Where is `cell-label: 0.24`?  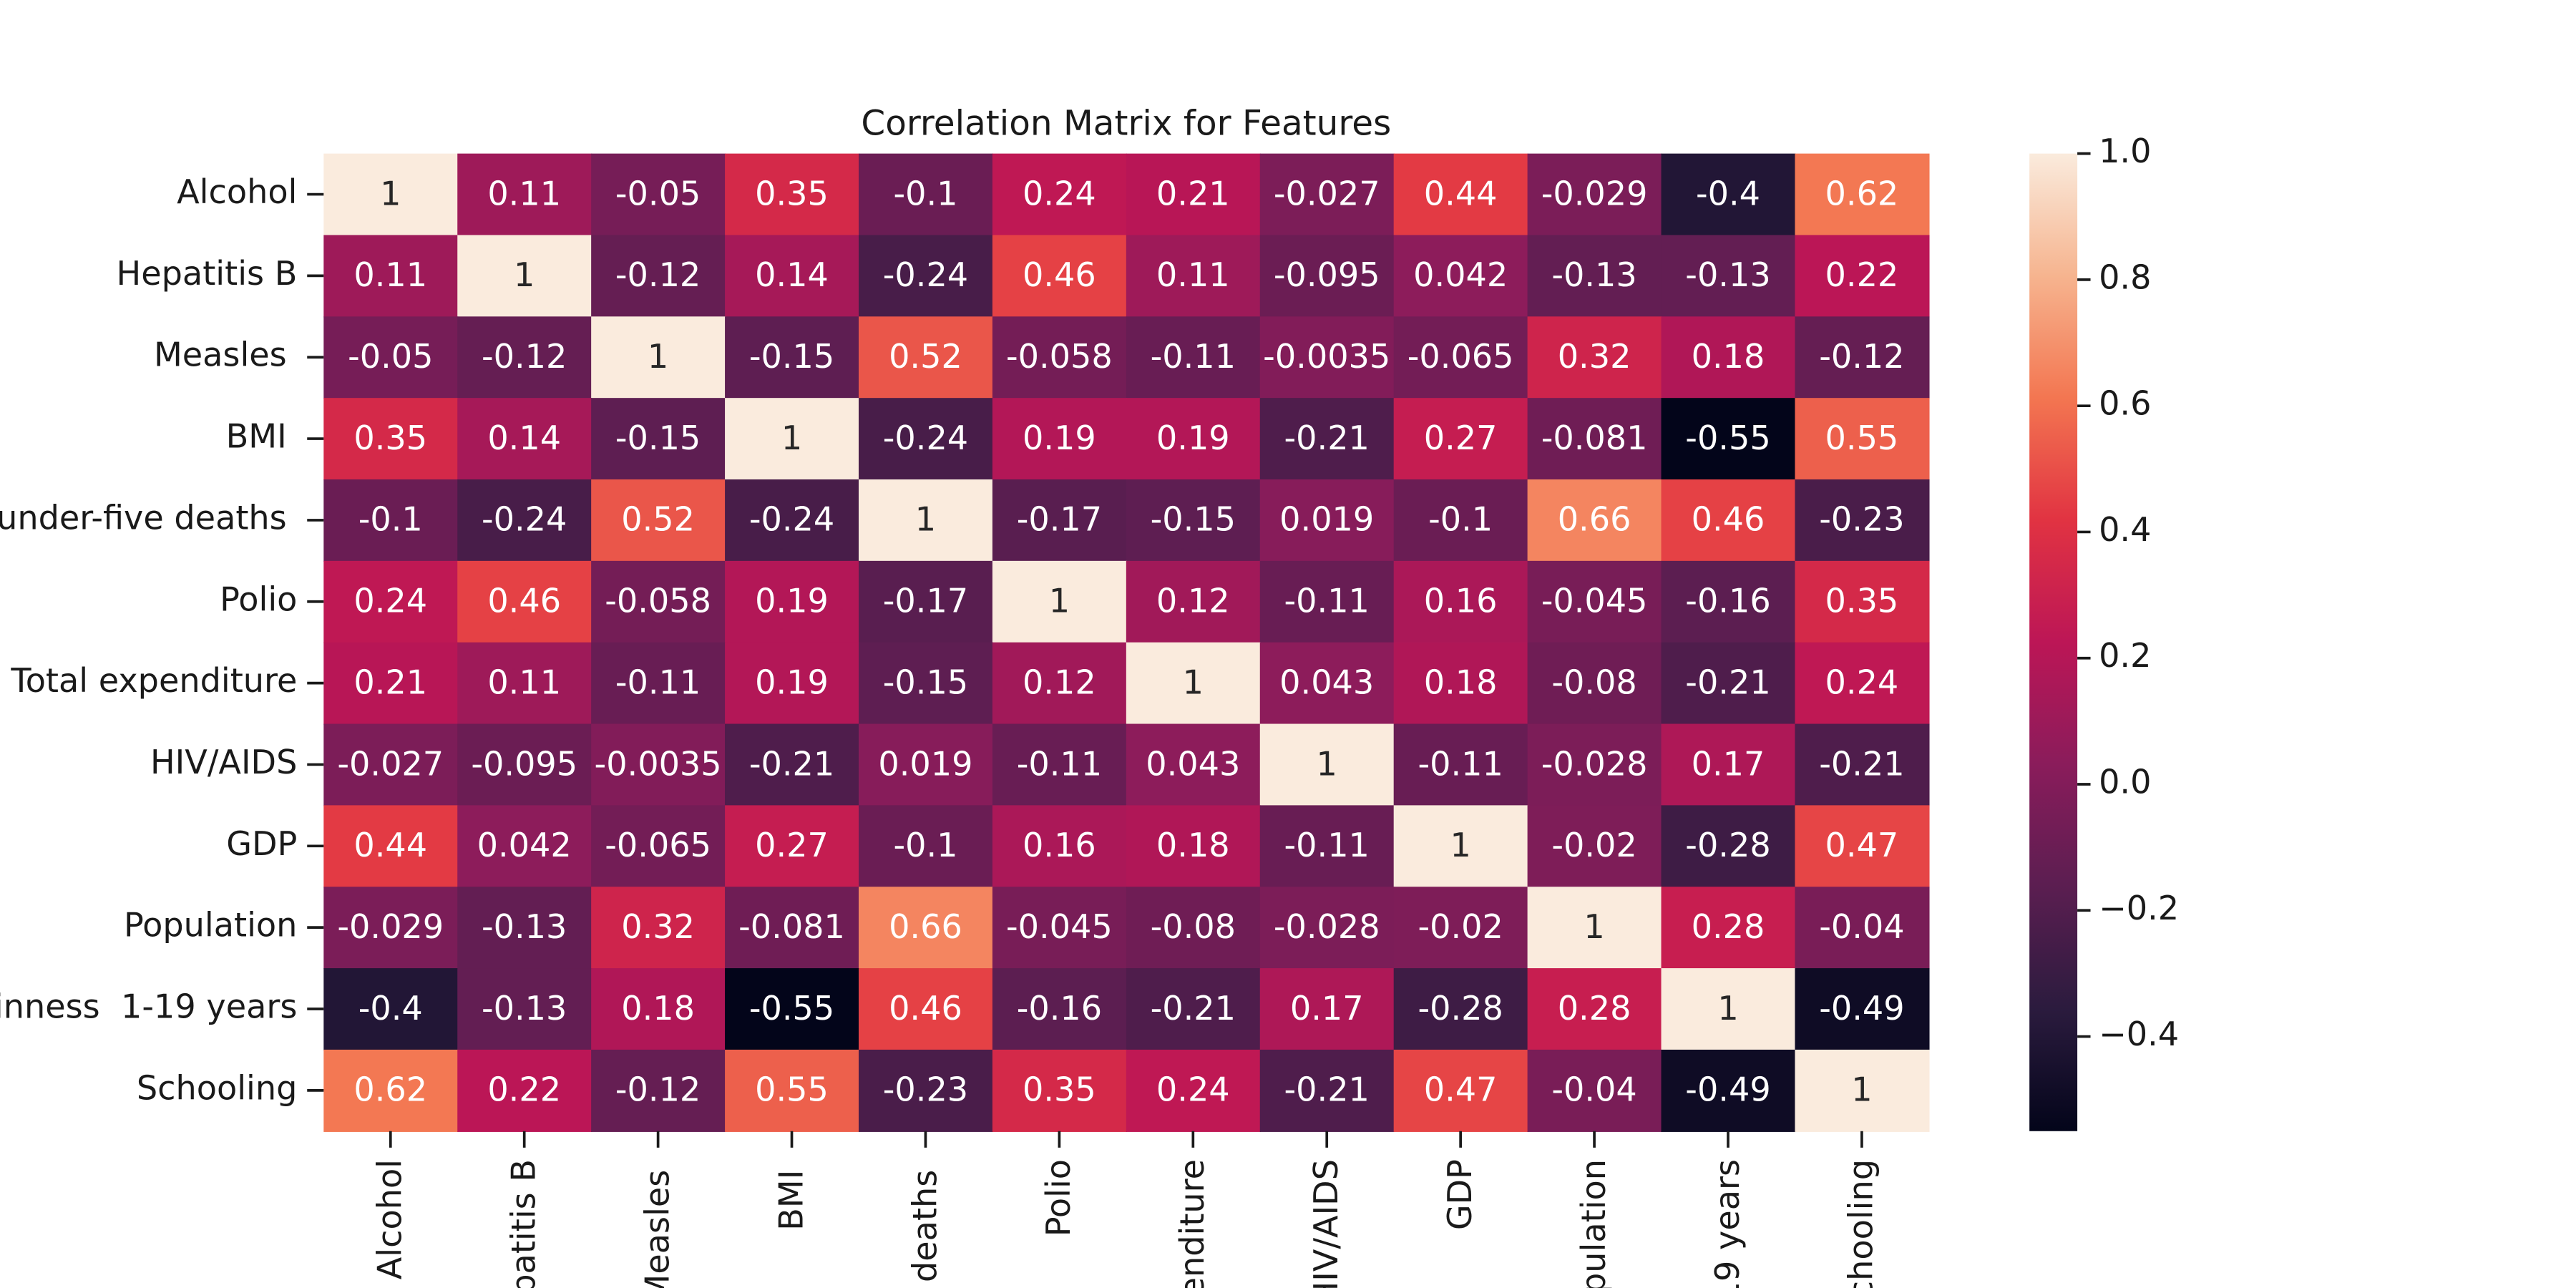 cell-label: 0.24 is located at coordinates (1193, 1089).